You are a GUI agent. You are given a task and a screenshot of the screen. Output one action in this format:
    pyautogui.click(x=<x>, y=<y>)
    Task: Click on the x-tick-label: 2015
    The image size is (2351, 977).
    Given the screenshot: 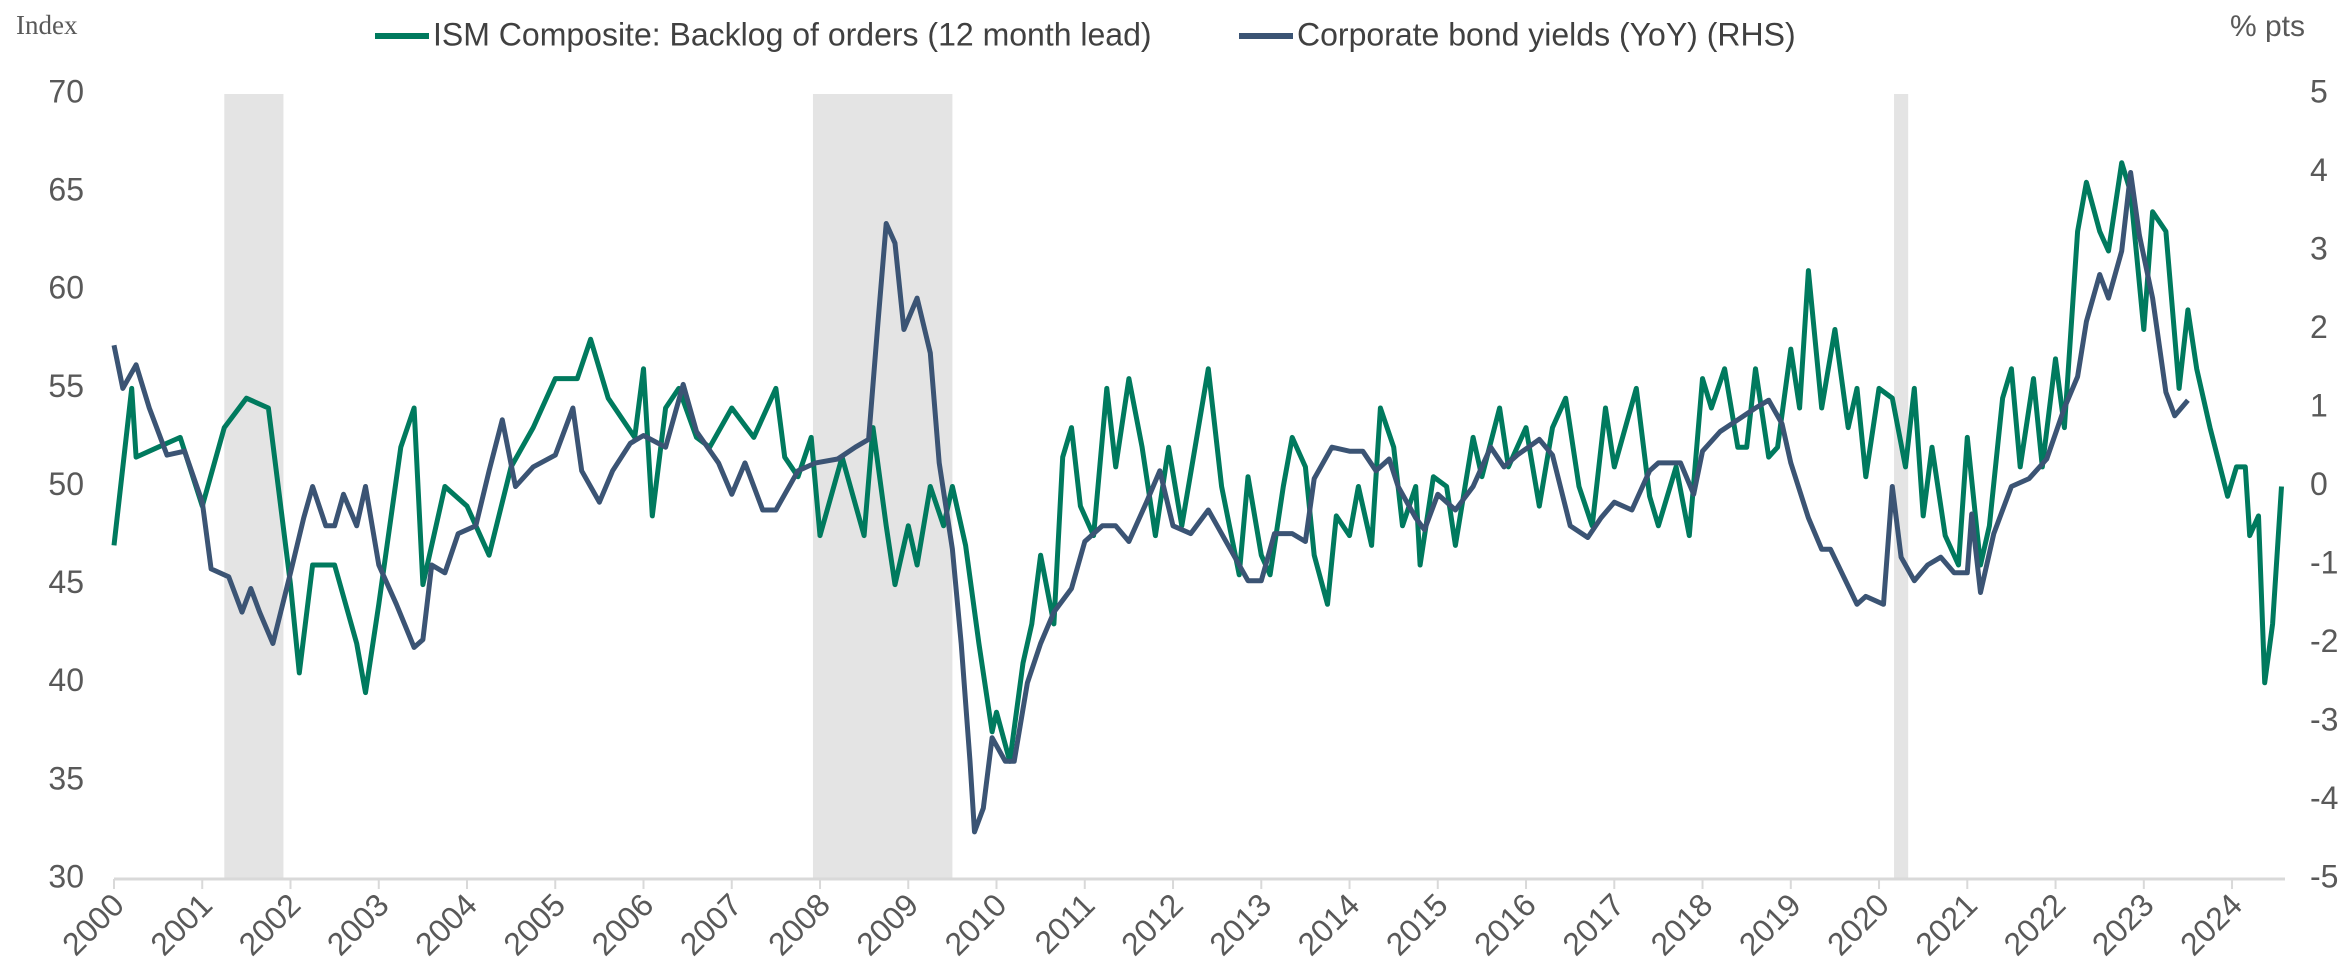 What is the action you would take?
    pyautogui.click(x=1417, y=924)
    